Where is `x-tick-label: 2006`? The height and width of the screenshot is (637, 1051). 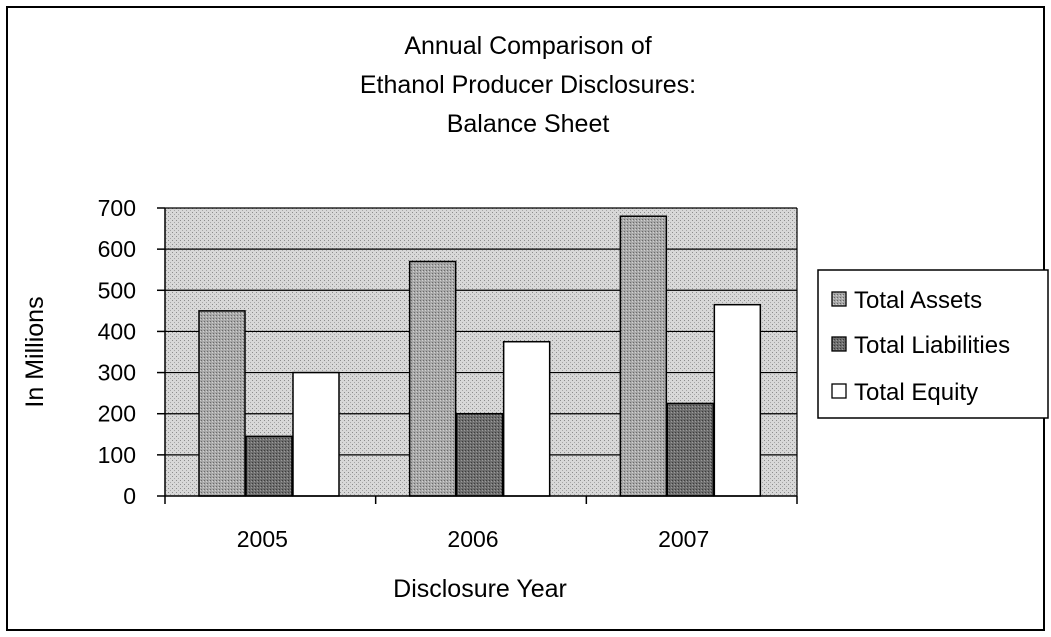 x-tick-label: 2006 is located at coordinates (472, 539).